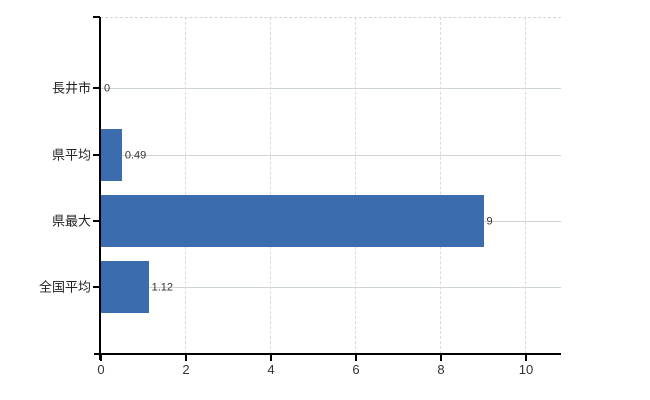 Image resolution: width=650 pixels, height=400 pixels. Describe the element at coordinates (64, 287) in the screenshot. I see `category-label: 全国平均` at that location.